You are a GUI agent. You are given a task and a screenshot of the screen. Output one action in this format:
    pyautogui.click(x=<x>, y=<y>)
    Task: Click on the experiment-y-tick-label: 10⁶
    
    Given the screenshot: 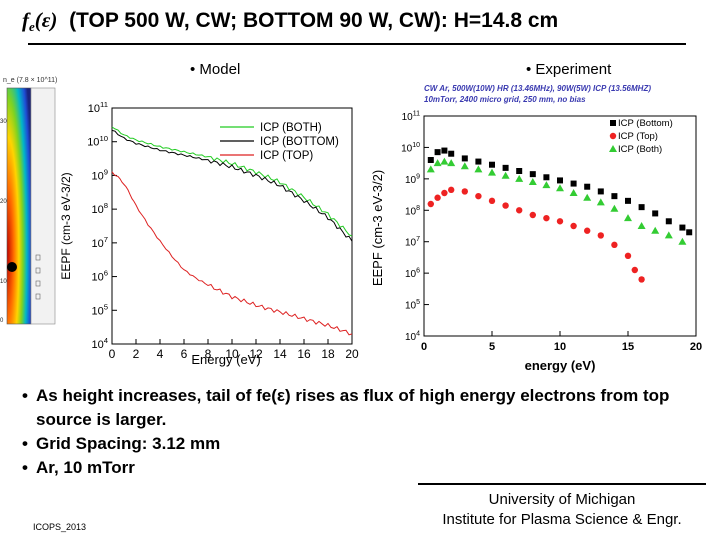 What is the action you would take?
    pyautogui.click(x=412, y=274)
    